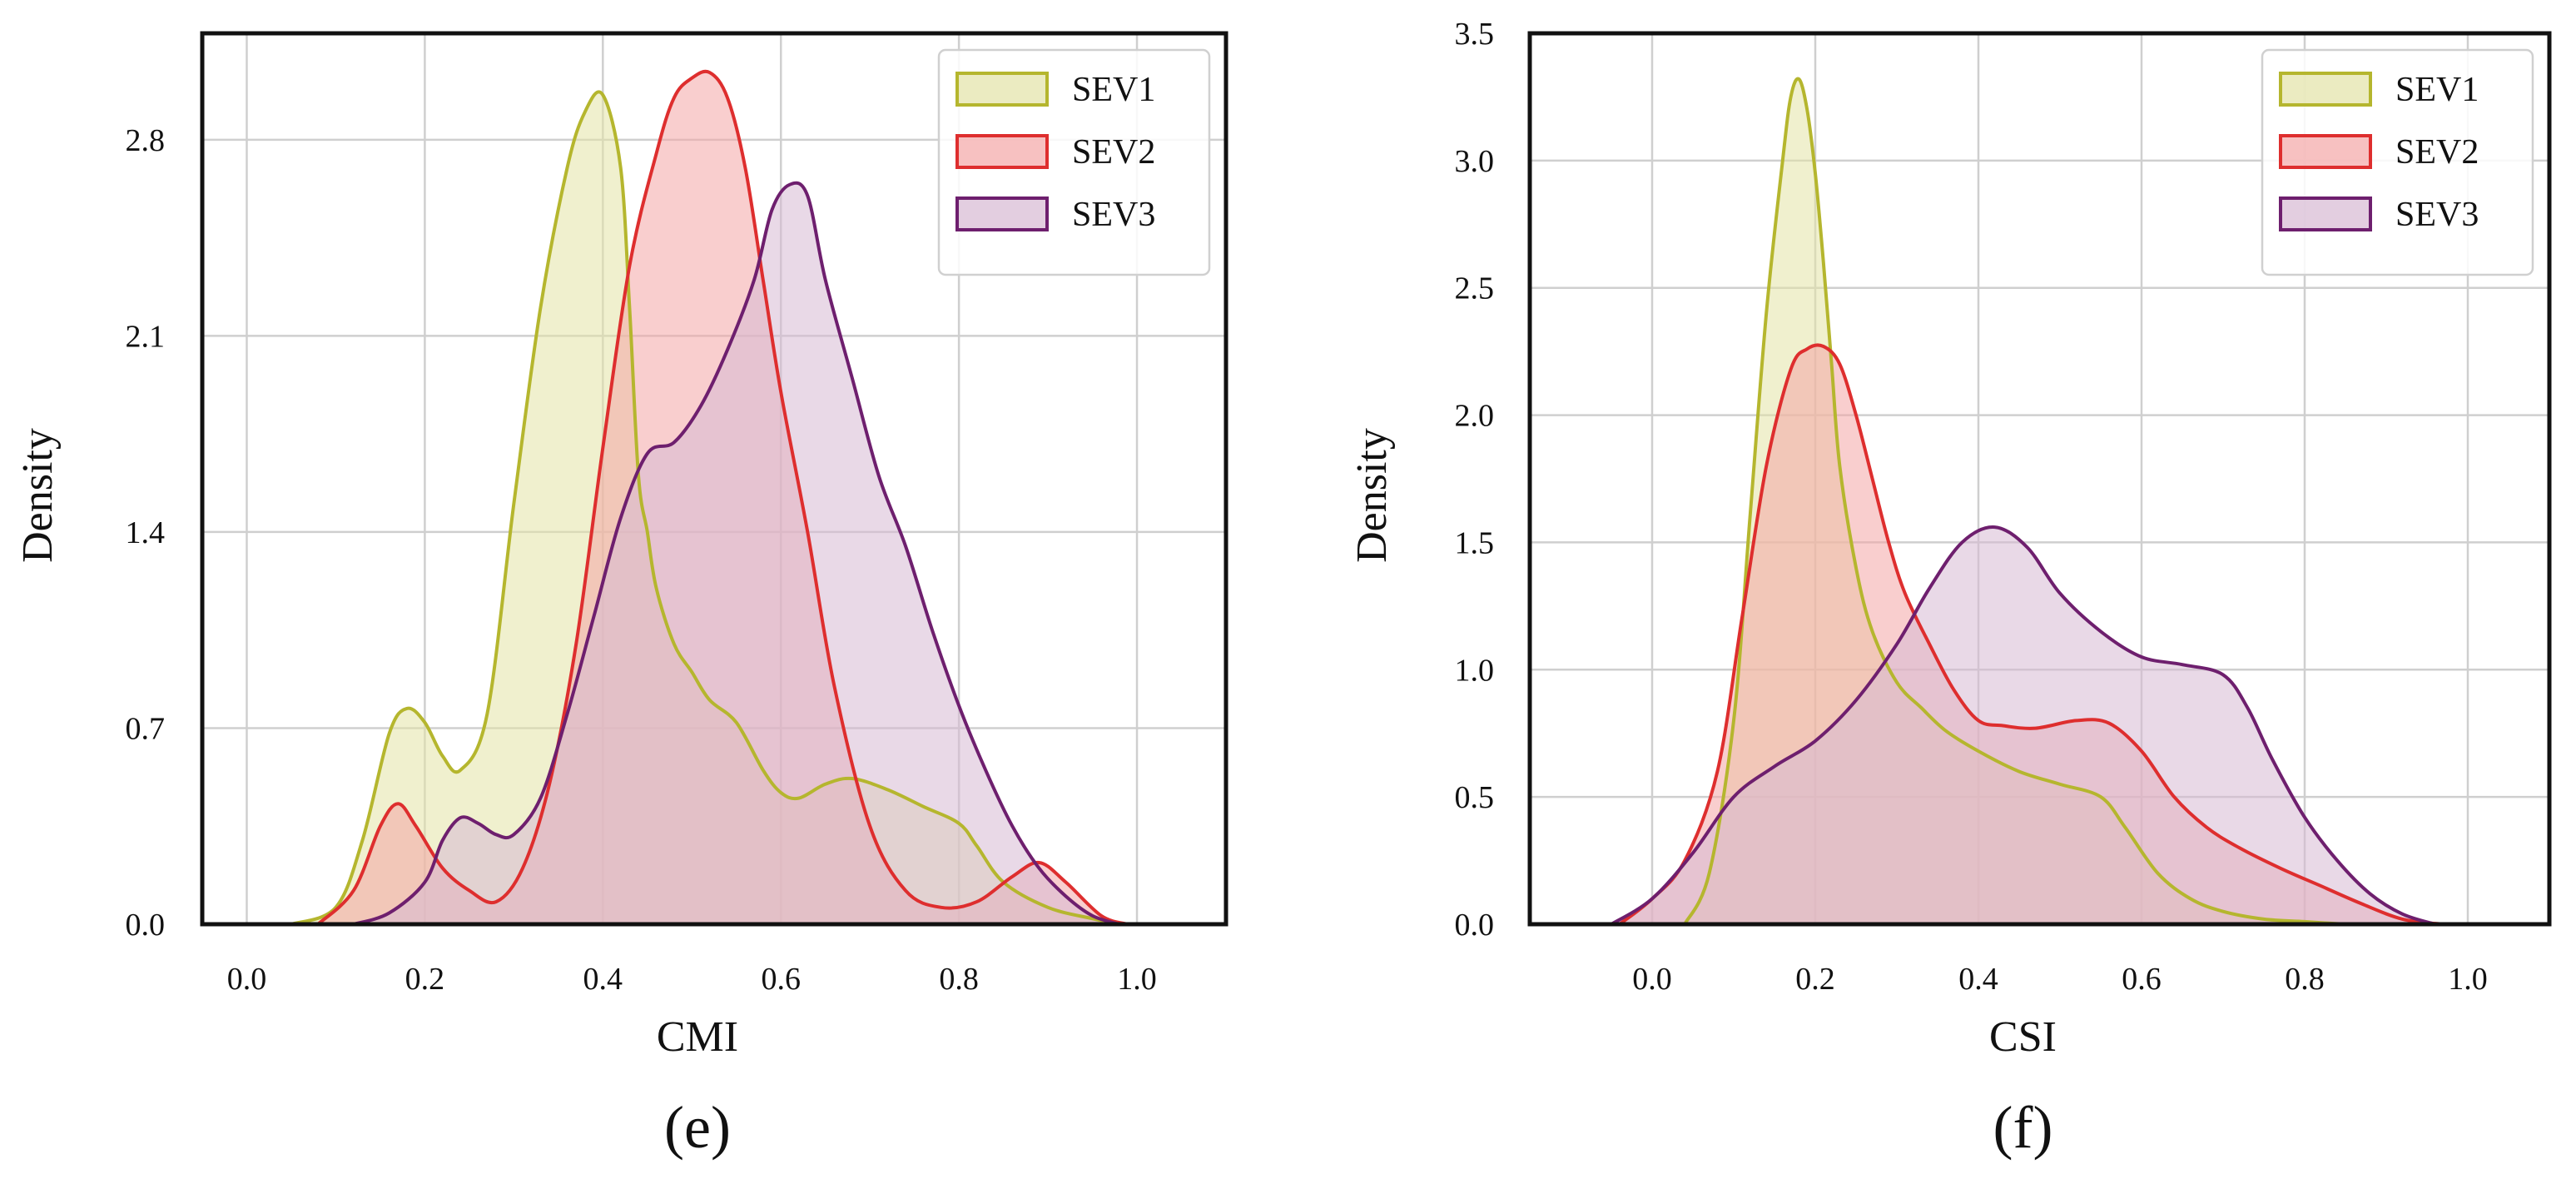 Image resolution: width=2576 pixels, height=1179 pixels. Describe the element at coordinates (1475, 35) in the screenshot. I see `y-tick-label: 3.5` at that location.